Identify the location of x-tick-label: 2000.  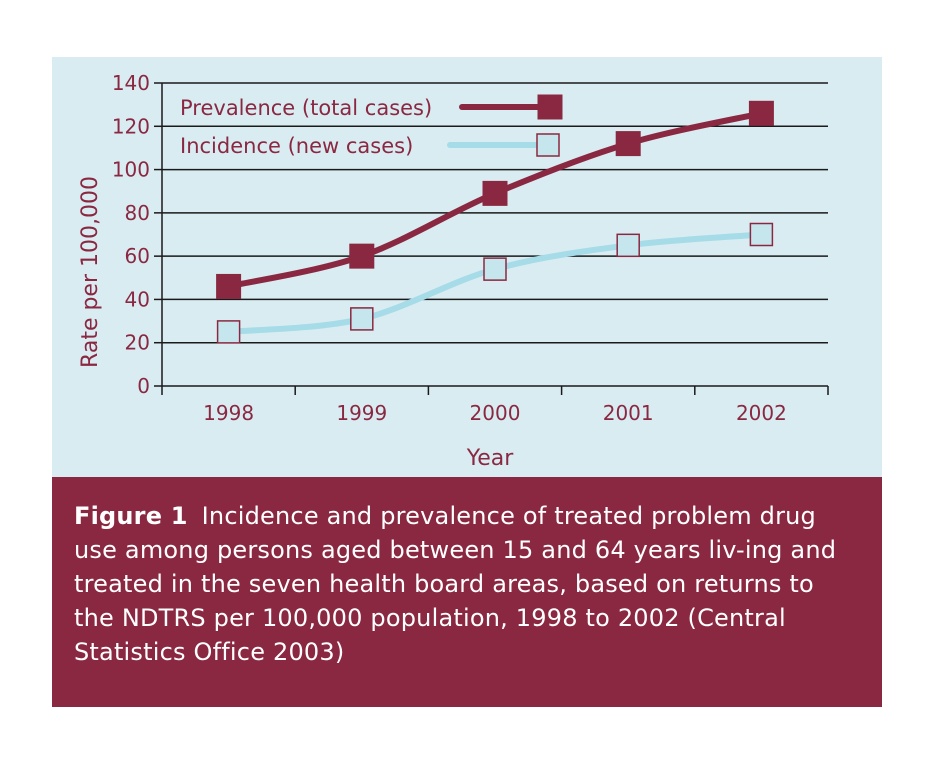
(495, 413).